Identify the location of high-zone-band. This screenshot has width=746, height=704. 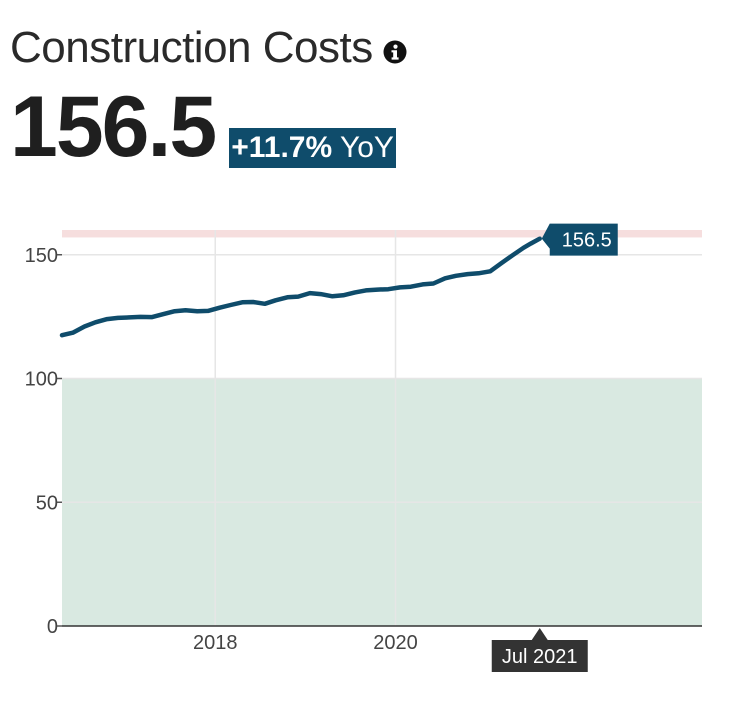
(382, 234).